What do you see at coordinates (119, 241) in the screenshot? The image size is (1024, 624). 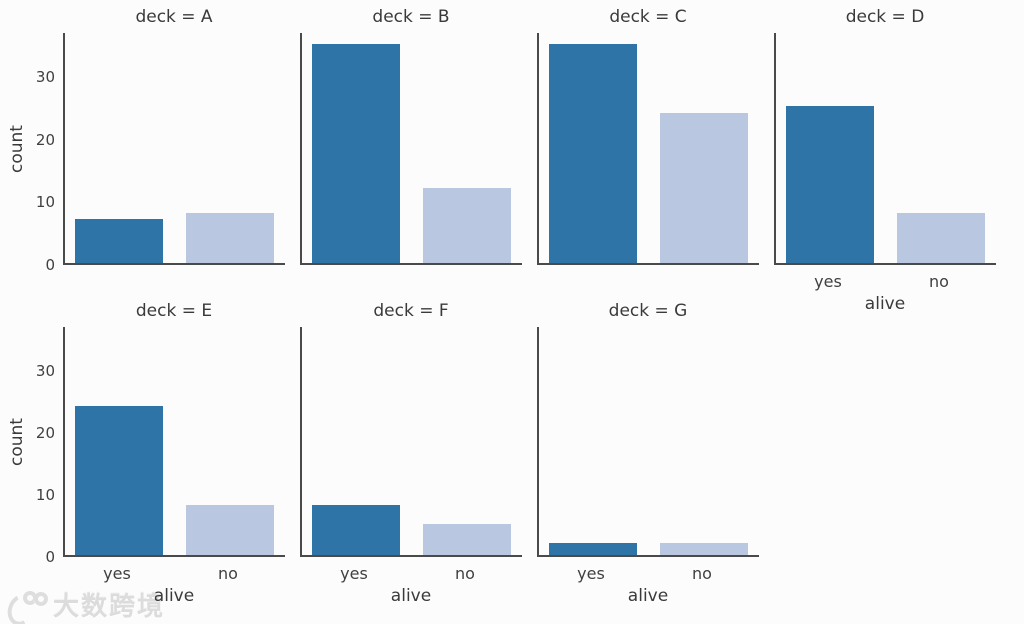 I see `bar-deck-A-yes` at bounding box center [119, 241].